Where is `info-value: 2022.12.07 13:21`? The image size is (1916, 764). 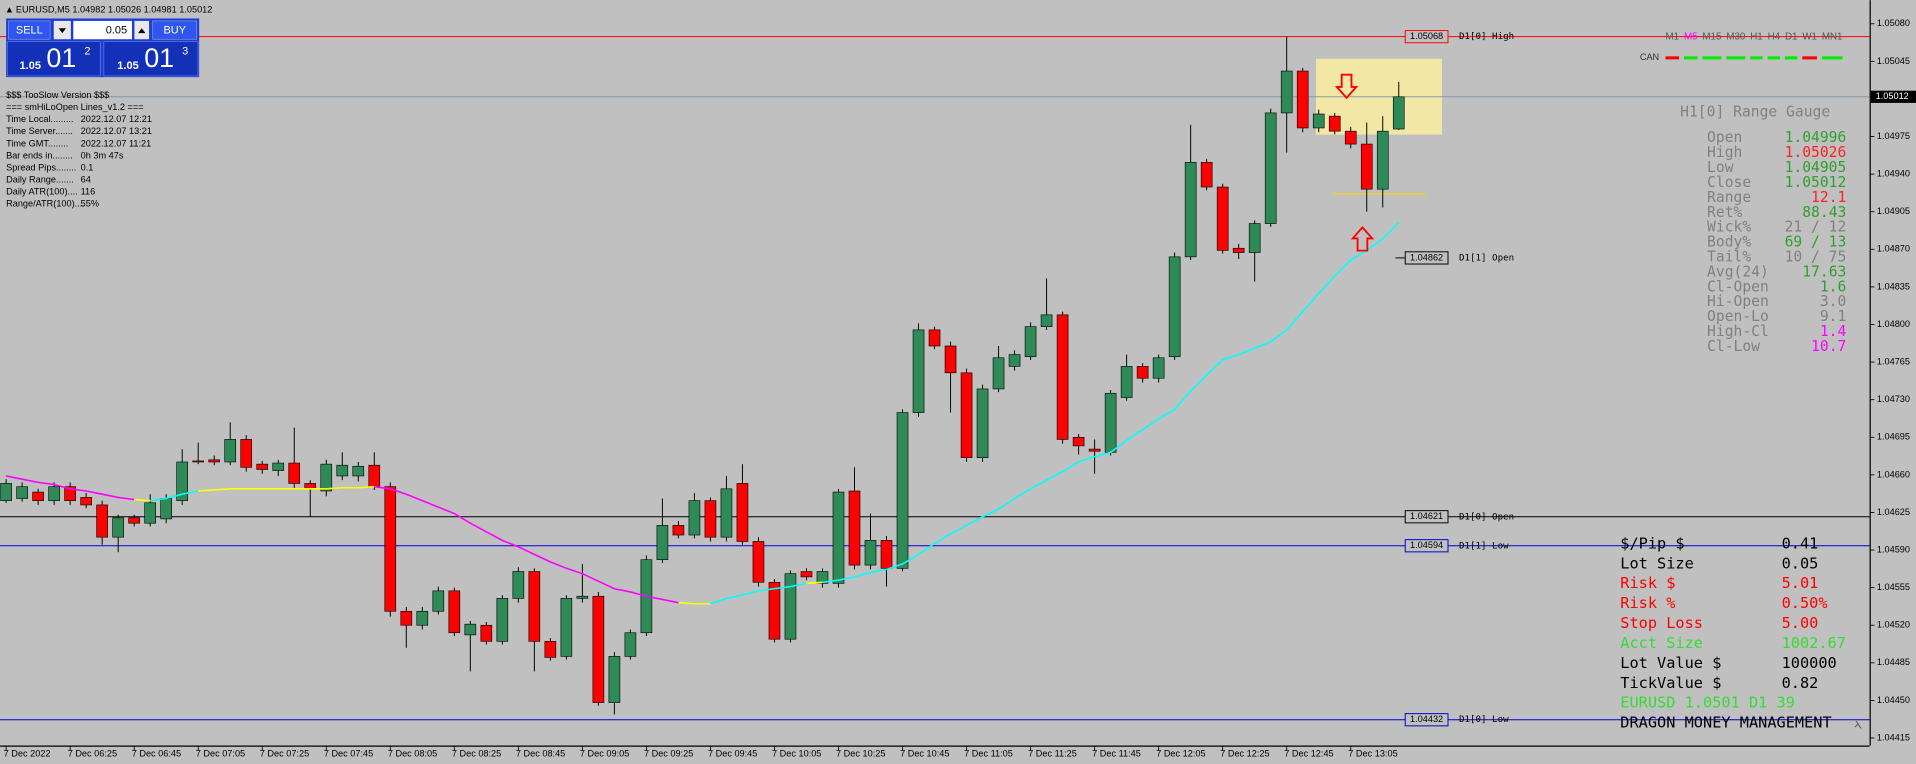 info-value: 2022.12.07 13:21 is located at coordinates (116, 131).